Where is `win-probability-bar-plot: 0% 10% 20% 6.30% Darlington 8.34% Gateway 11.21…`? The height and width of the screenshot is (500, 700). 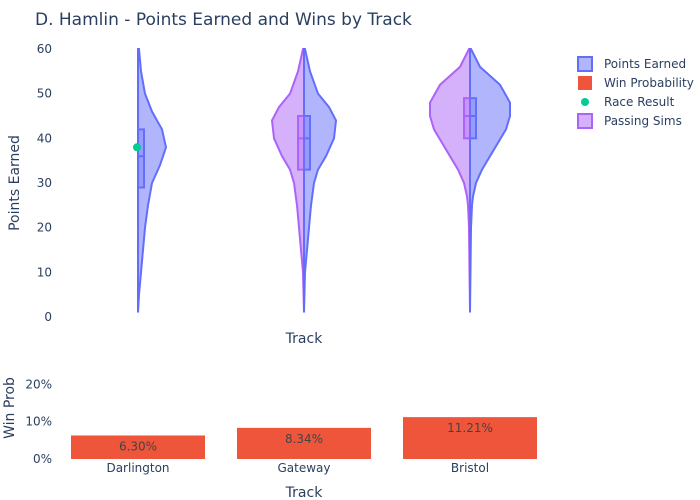 win-probability-bar-plot: 0% 10% 20% 6.30% Darlington 8.34% Gateway 11.21… is located at coordinates (281, 426).